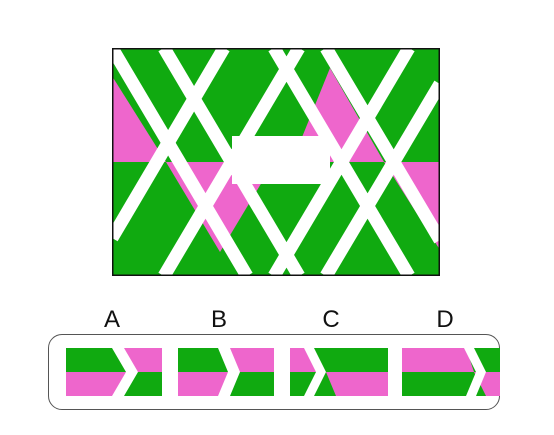 Image resolution: width=554 pixels, height=435 pixels. What do you see at coordinates (139, 119) in the screenshot?
I see `pink-region-left` at bounding box center [139, 119].